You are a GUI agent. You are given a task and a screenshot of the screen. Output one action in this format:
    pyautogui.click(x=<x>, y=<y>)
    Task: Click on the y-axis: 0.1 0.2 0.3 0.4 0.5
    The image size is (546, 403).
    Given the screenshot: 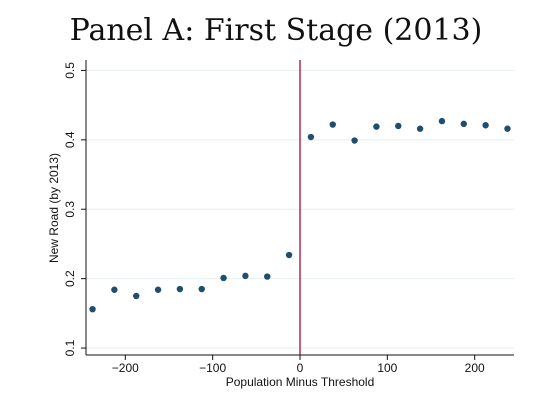 What is the action you would take?
    pyautogui.click(x=75, y=208)
    